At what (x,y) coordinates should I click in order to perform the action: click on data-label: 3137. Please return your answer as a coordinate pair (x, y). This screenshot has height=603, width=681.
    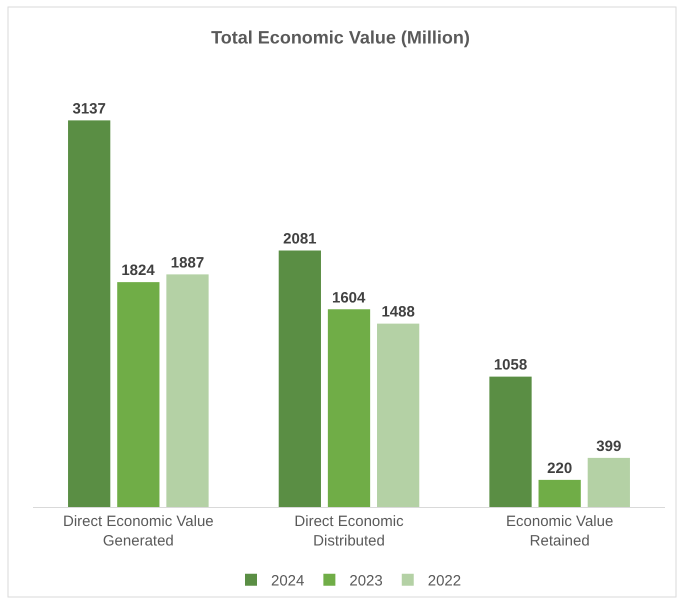
    Looking at the image, I should click on (89, 109).